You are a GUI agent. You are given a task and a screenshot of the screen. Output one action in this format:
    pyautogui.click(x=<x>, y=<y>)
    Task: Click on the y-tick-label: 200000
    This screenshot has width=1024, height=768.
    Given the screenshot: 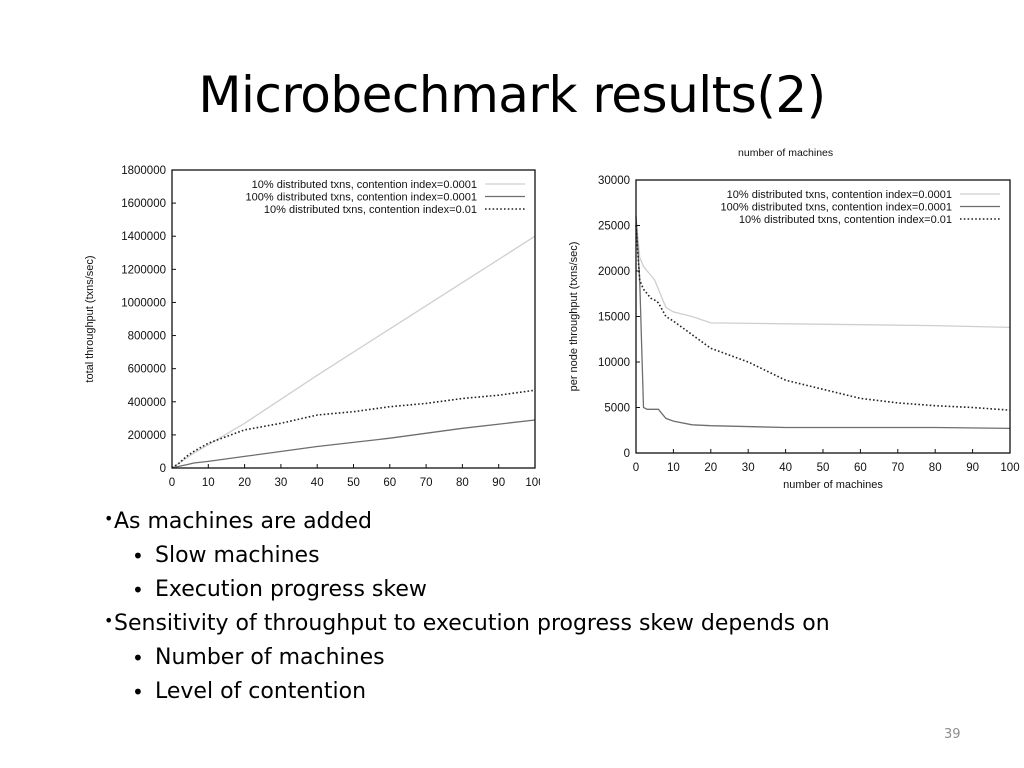 What is the action you would take?
    pyautogui.click(x=147, y=436)
    